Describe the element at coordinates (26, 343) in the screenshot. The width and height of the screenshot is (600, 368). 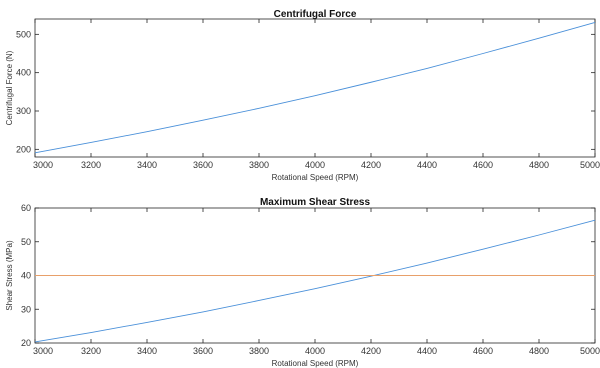
I see `chart2-y-tick-label: 20` at that location.